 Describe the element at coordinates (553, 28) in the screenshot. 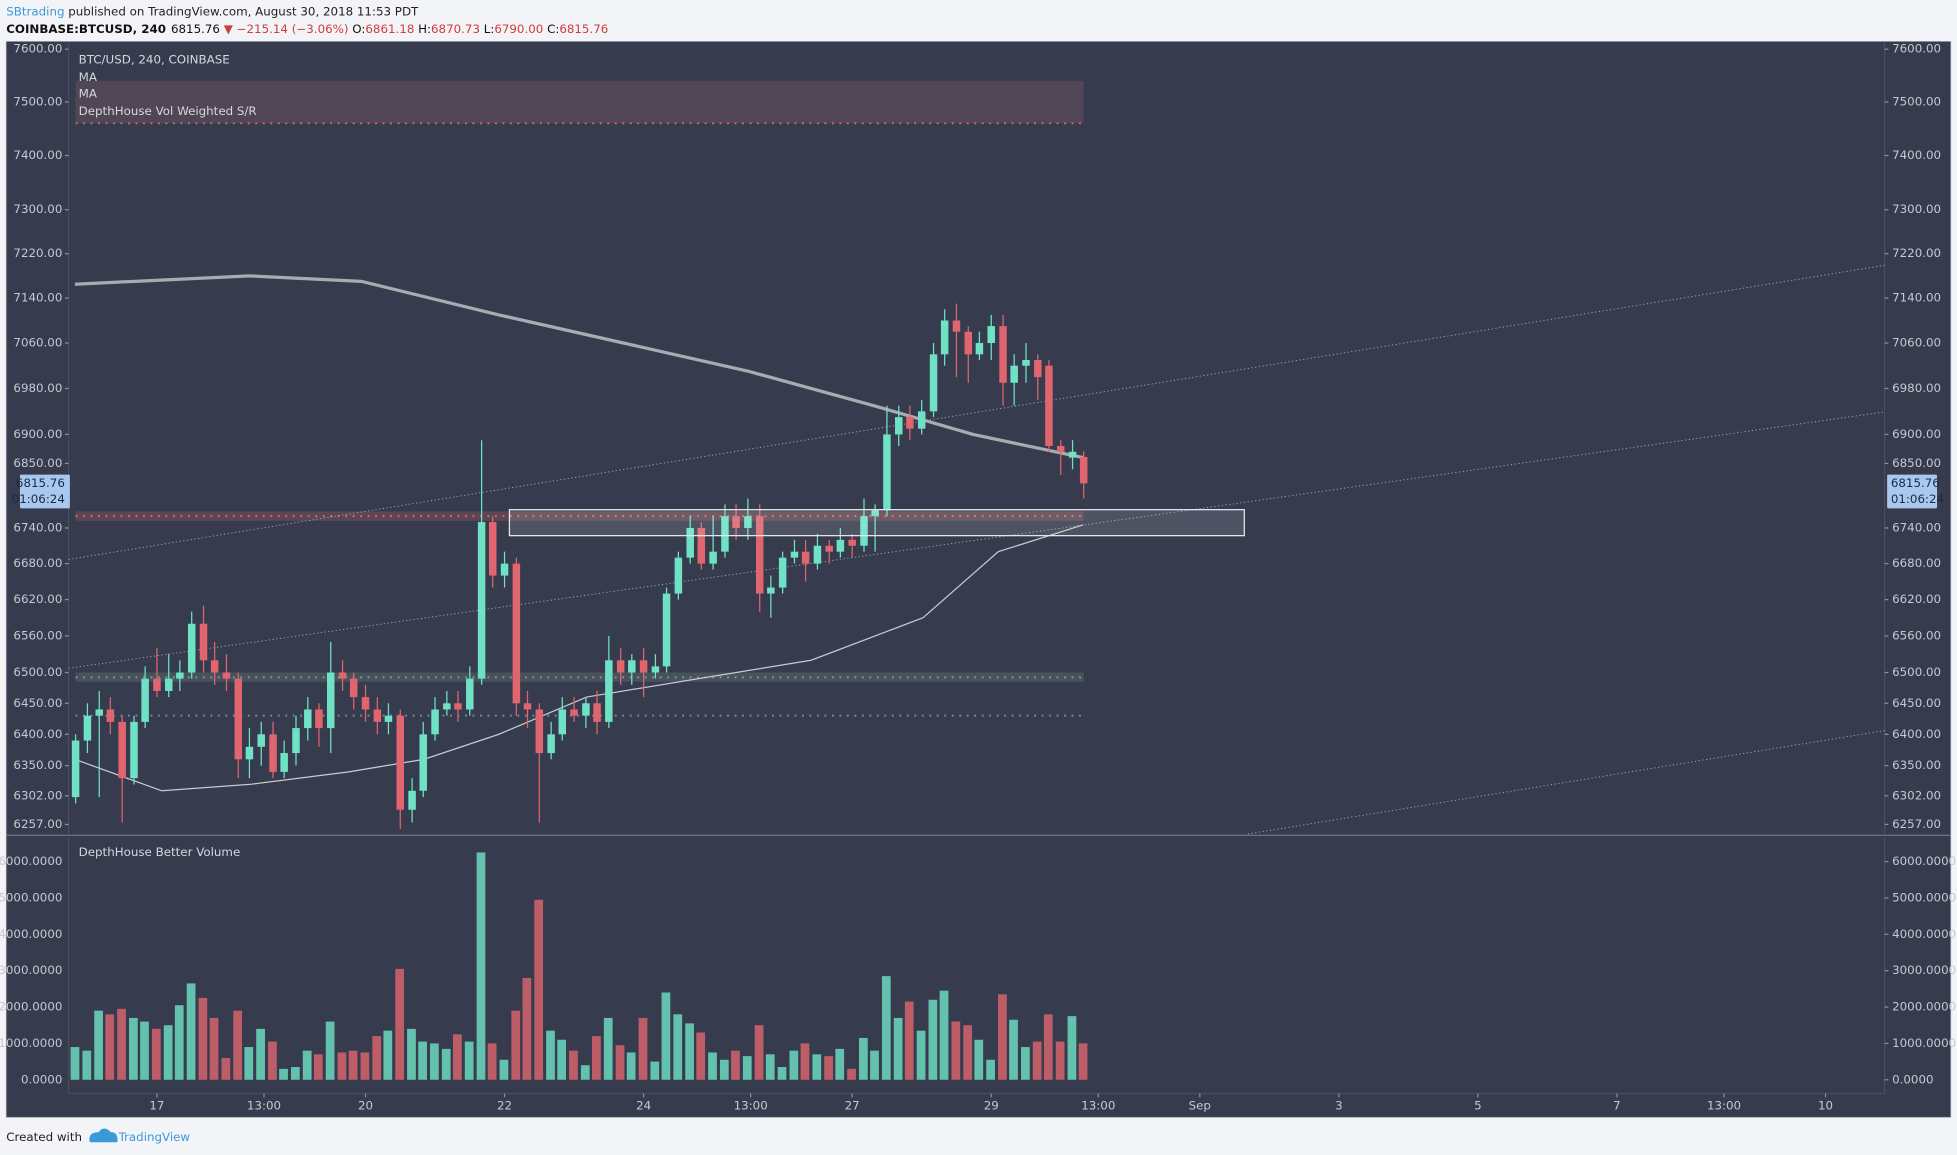

I see `ohlc-label: C:` at that location.